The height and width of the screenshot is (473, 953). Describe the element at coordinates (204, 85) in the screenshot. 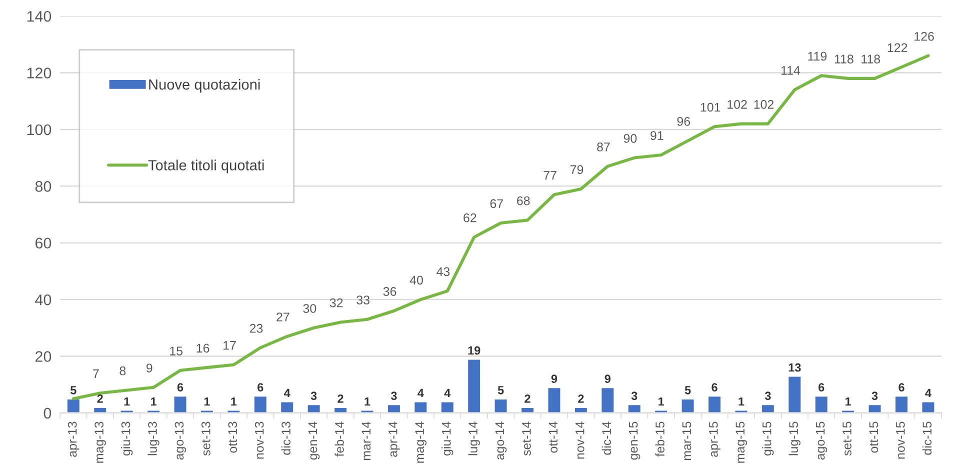

I see `legend-label: Nuove quotazioni` at that location.